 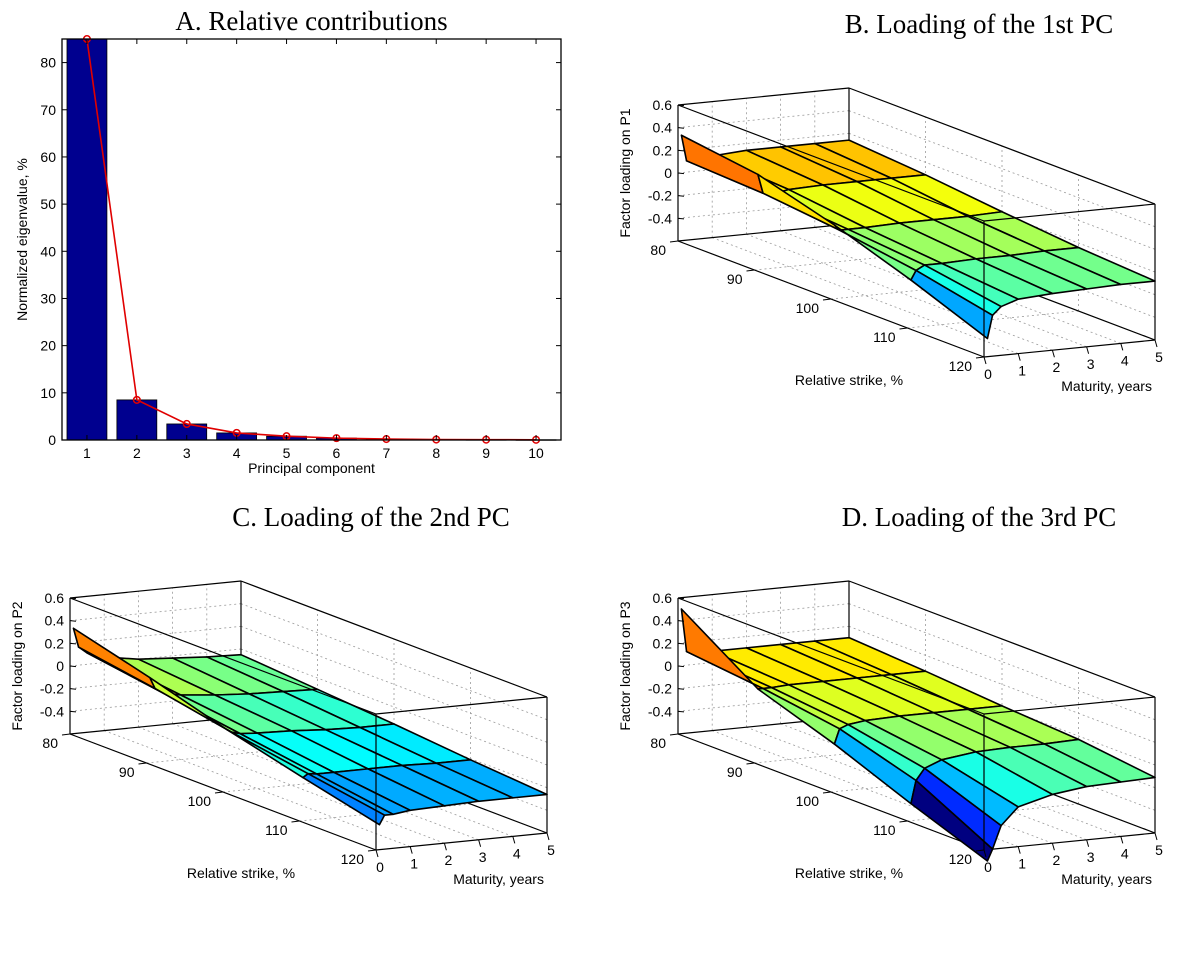 What do you see at coordinates (1125, 360) in the screenshot?
I see `panel-b-xtick-label: 4` at bounding box center [1125, 360].